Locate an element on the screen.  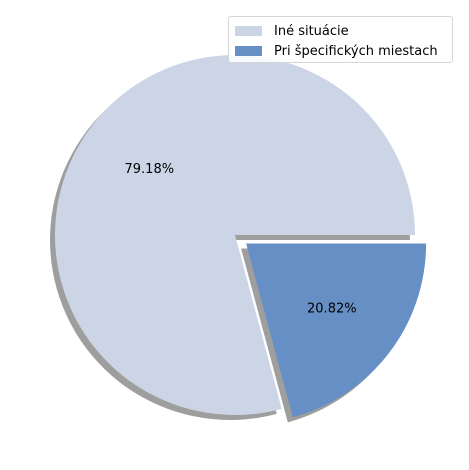
legend: Iné situácie Pri špecifických miestach is located at coordinates (340, 39).